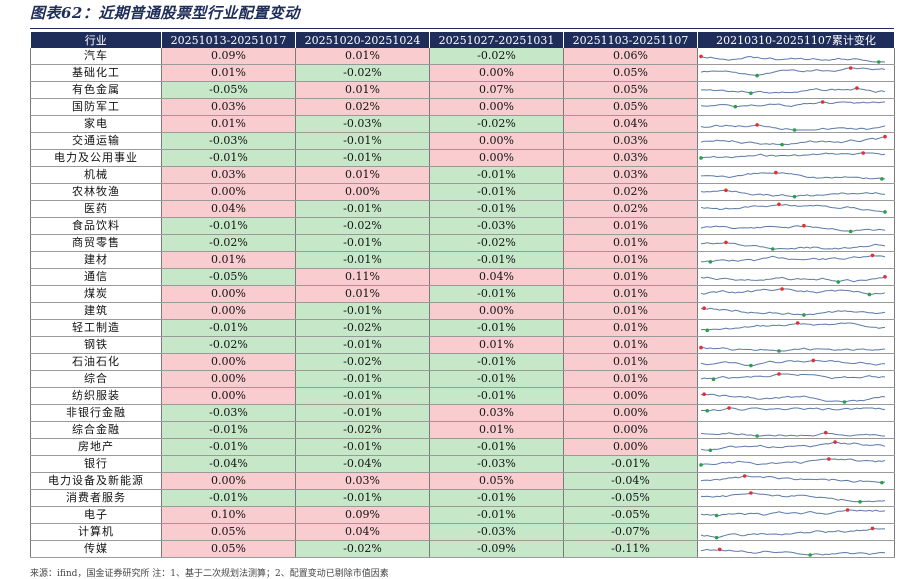 This screenshot has width=909, height=579. What do you see at coordinates (630, 124) in the screenshot?
I see `change-cell-week-4: 0.04%` at bounding box center [630, 124].